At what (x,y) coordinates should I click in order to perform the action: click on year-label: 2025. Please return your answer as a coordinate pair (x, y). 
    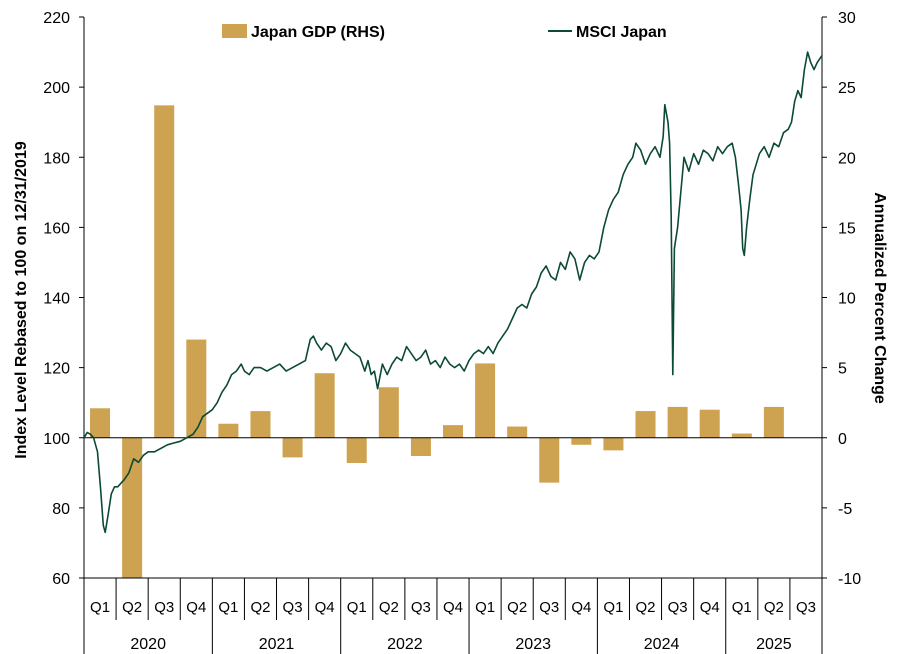
    Looking at the image, I should click on (774, 644).